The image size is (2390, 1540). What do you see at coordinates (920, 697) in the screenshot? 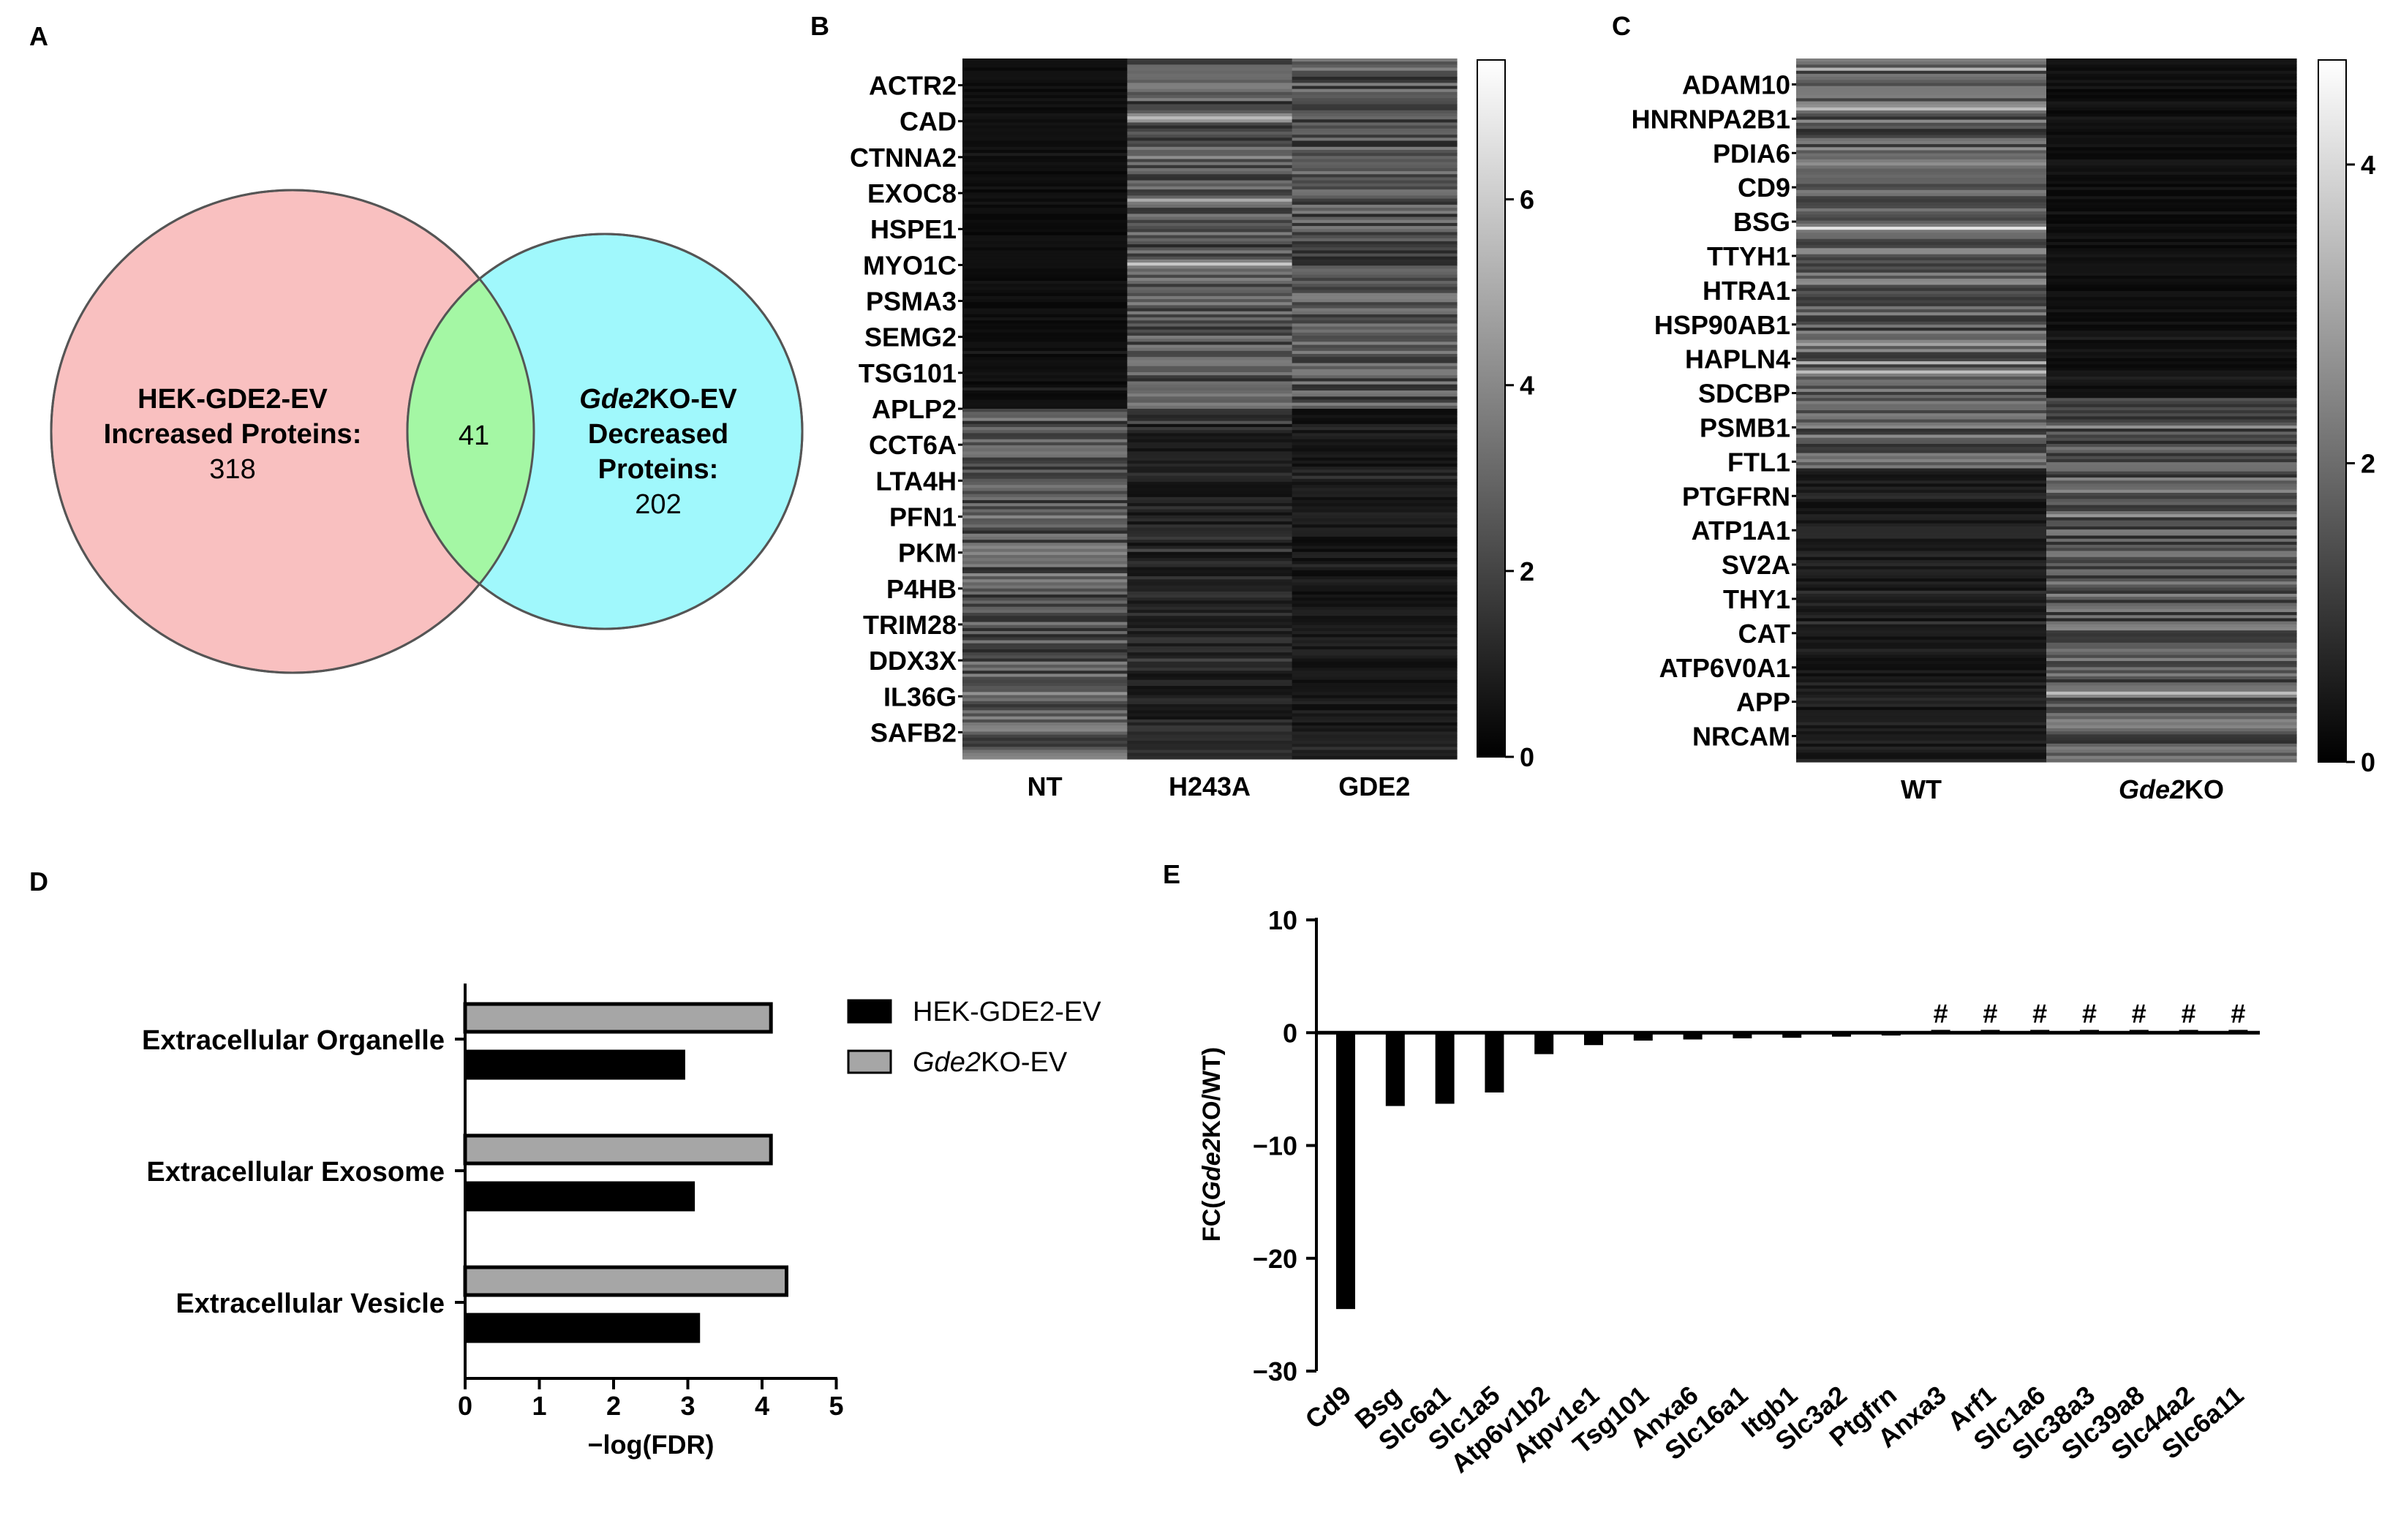
I see `heatmap-row-label: IL36G` at bounding box center [920, 697].